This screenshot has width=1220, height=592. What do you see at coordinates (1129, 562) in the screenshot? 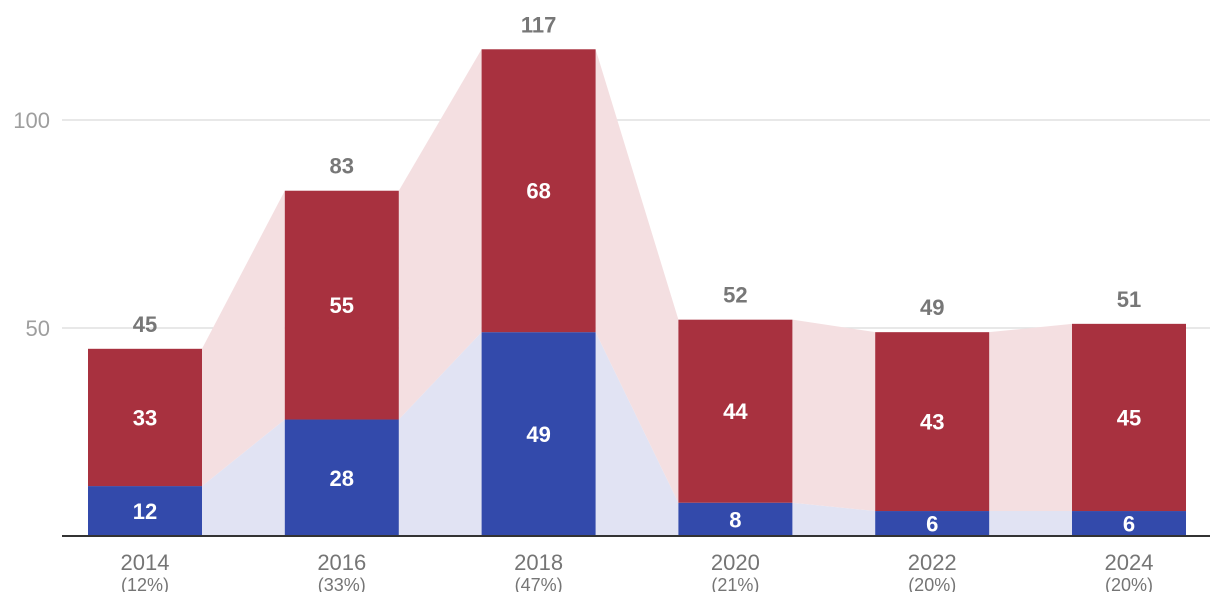
I see `x-tick-label: 2024` at bounding box center [1129, 562].